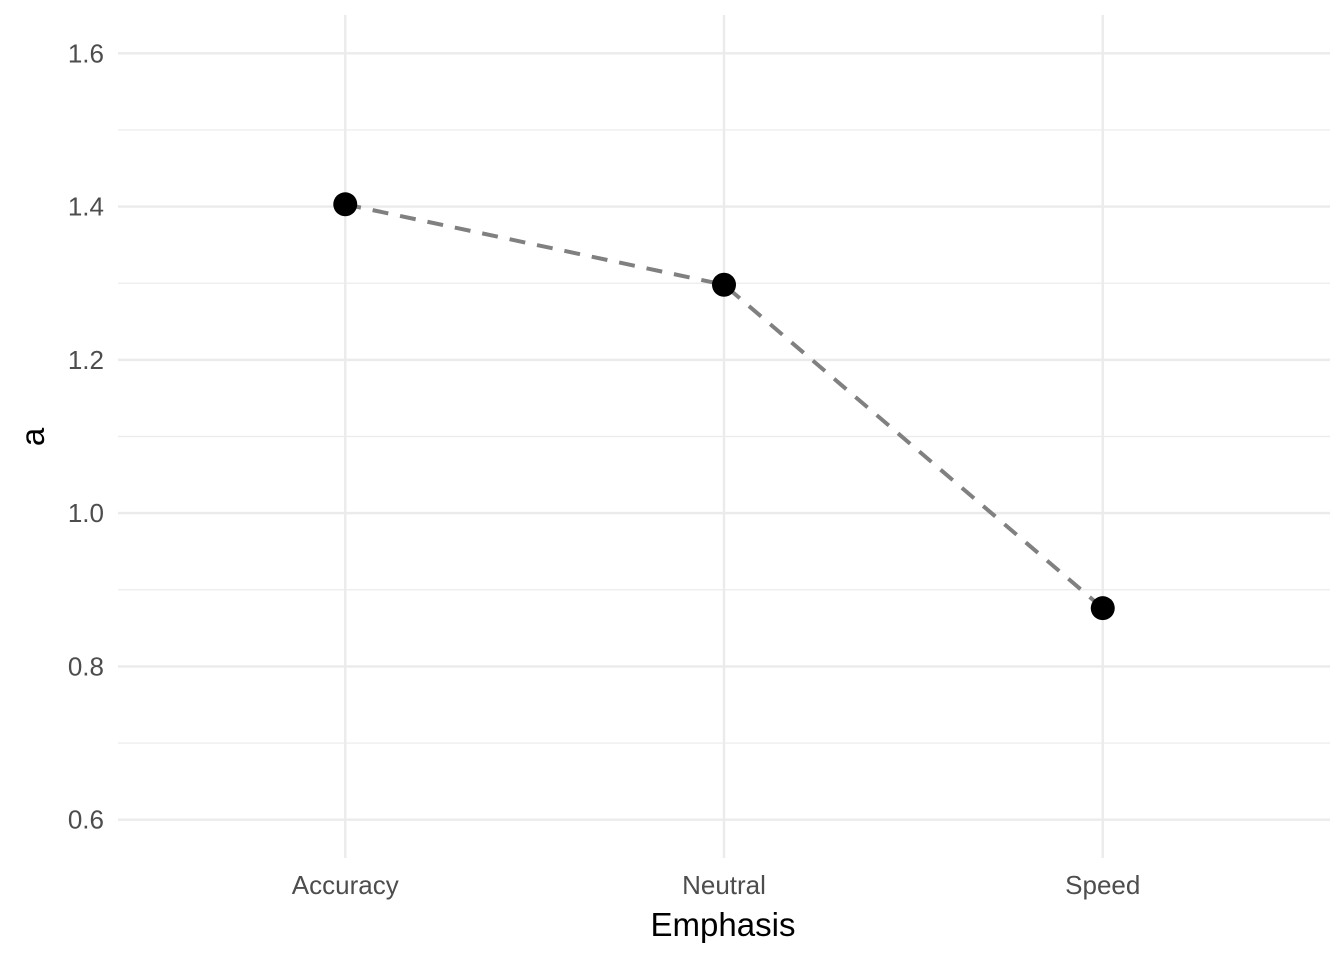 Image resolution: width=1344 pixels, height=960 pixels. I want to click on y-tick-label: 0.6, so click(86, 820).